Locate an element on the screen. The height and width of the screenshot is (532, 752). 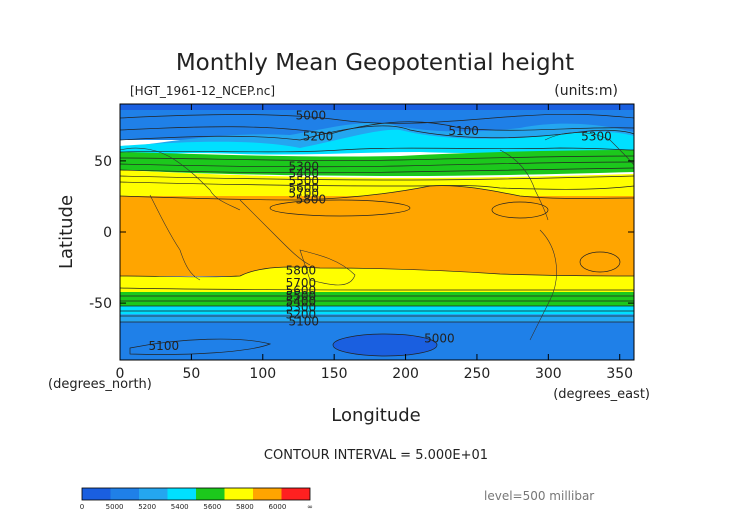
source-file-label: [HGT_1961-12_NCEP.nc] is located at coordinates (202, 91).